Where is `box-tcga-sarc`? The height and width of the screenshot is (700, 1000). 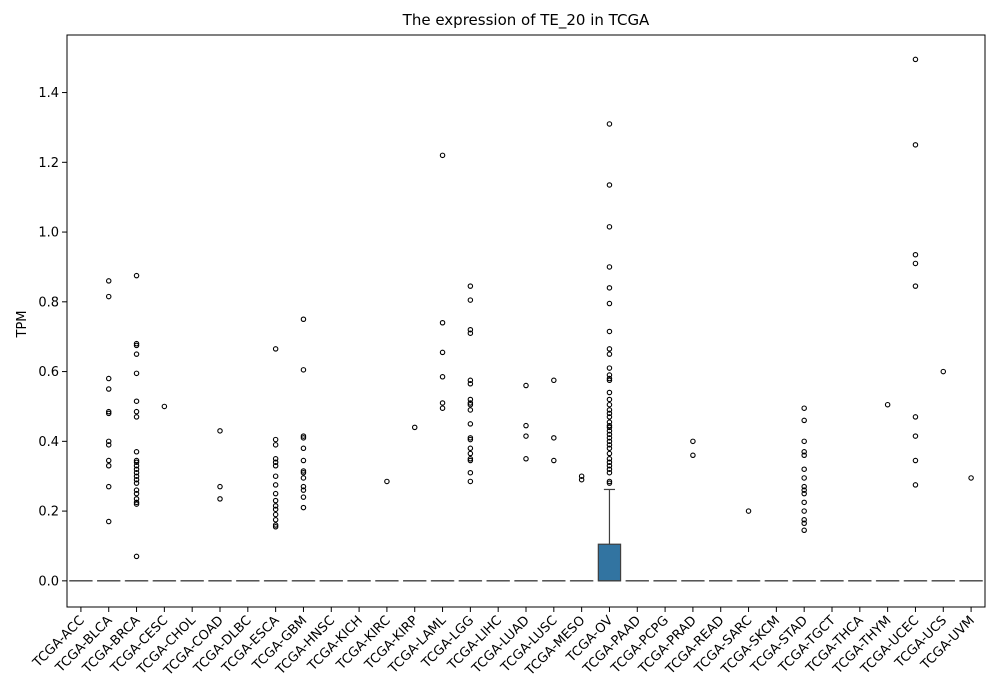
box-tcga-sarc is located at coordinates (748, 545).